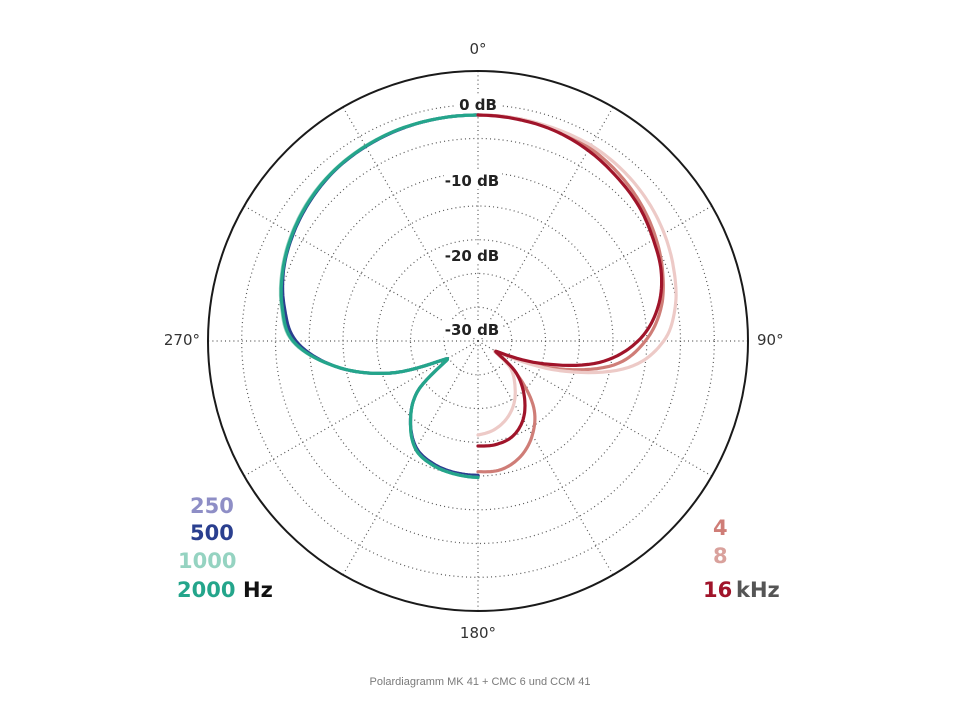 The width and height of the screenshot is (960, 720). What do you see at coordinates (212, 533) in the screenshot?
I see `legend-entry-500: 500` at bounding box center [212, 533].